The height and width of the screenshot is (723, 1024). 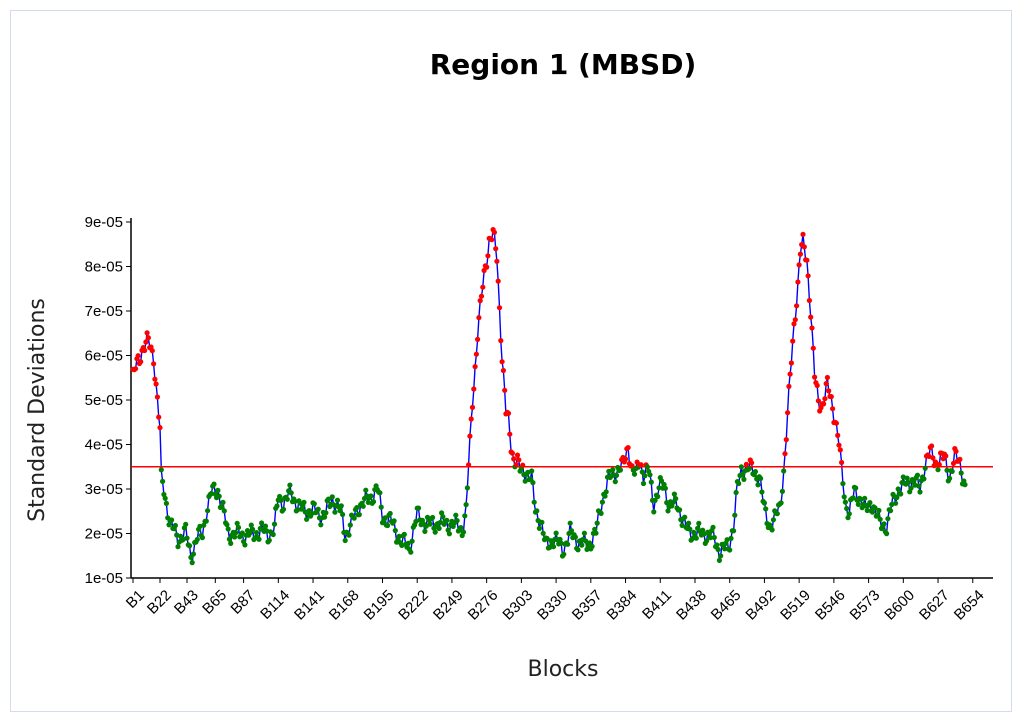 What do you see at coordinates (726, 605) in the screenshot?
I see `x-tick-label: B465` at bounding box center [726, 605].